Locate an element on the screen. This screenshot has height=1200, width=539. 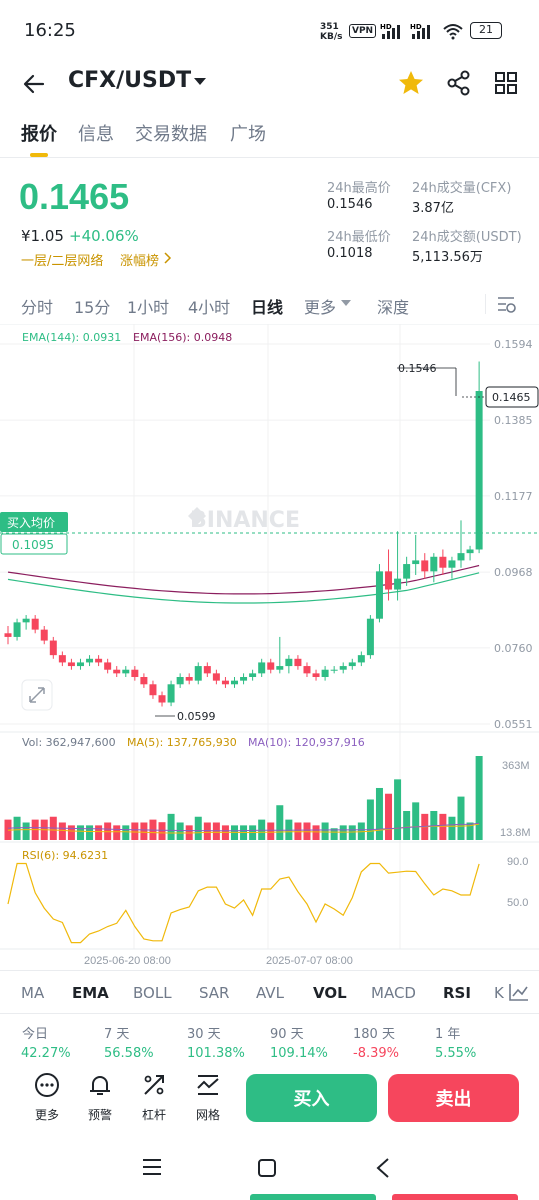
indicator-settings-icon is located at coordinates (519, 992).